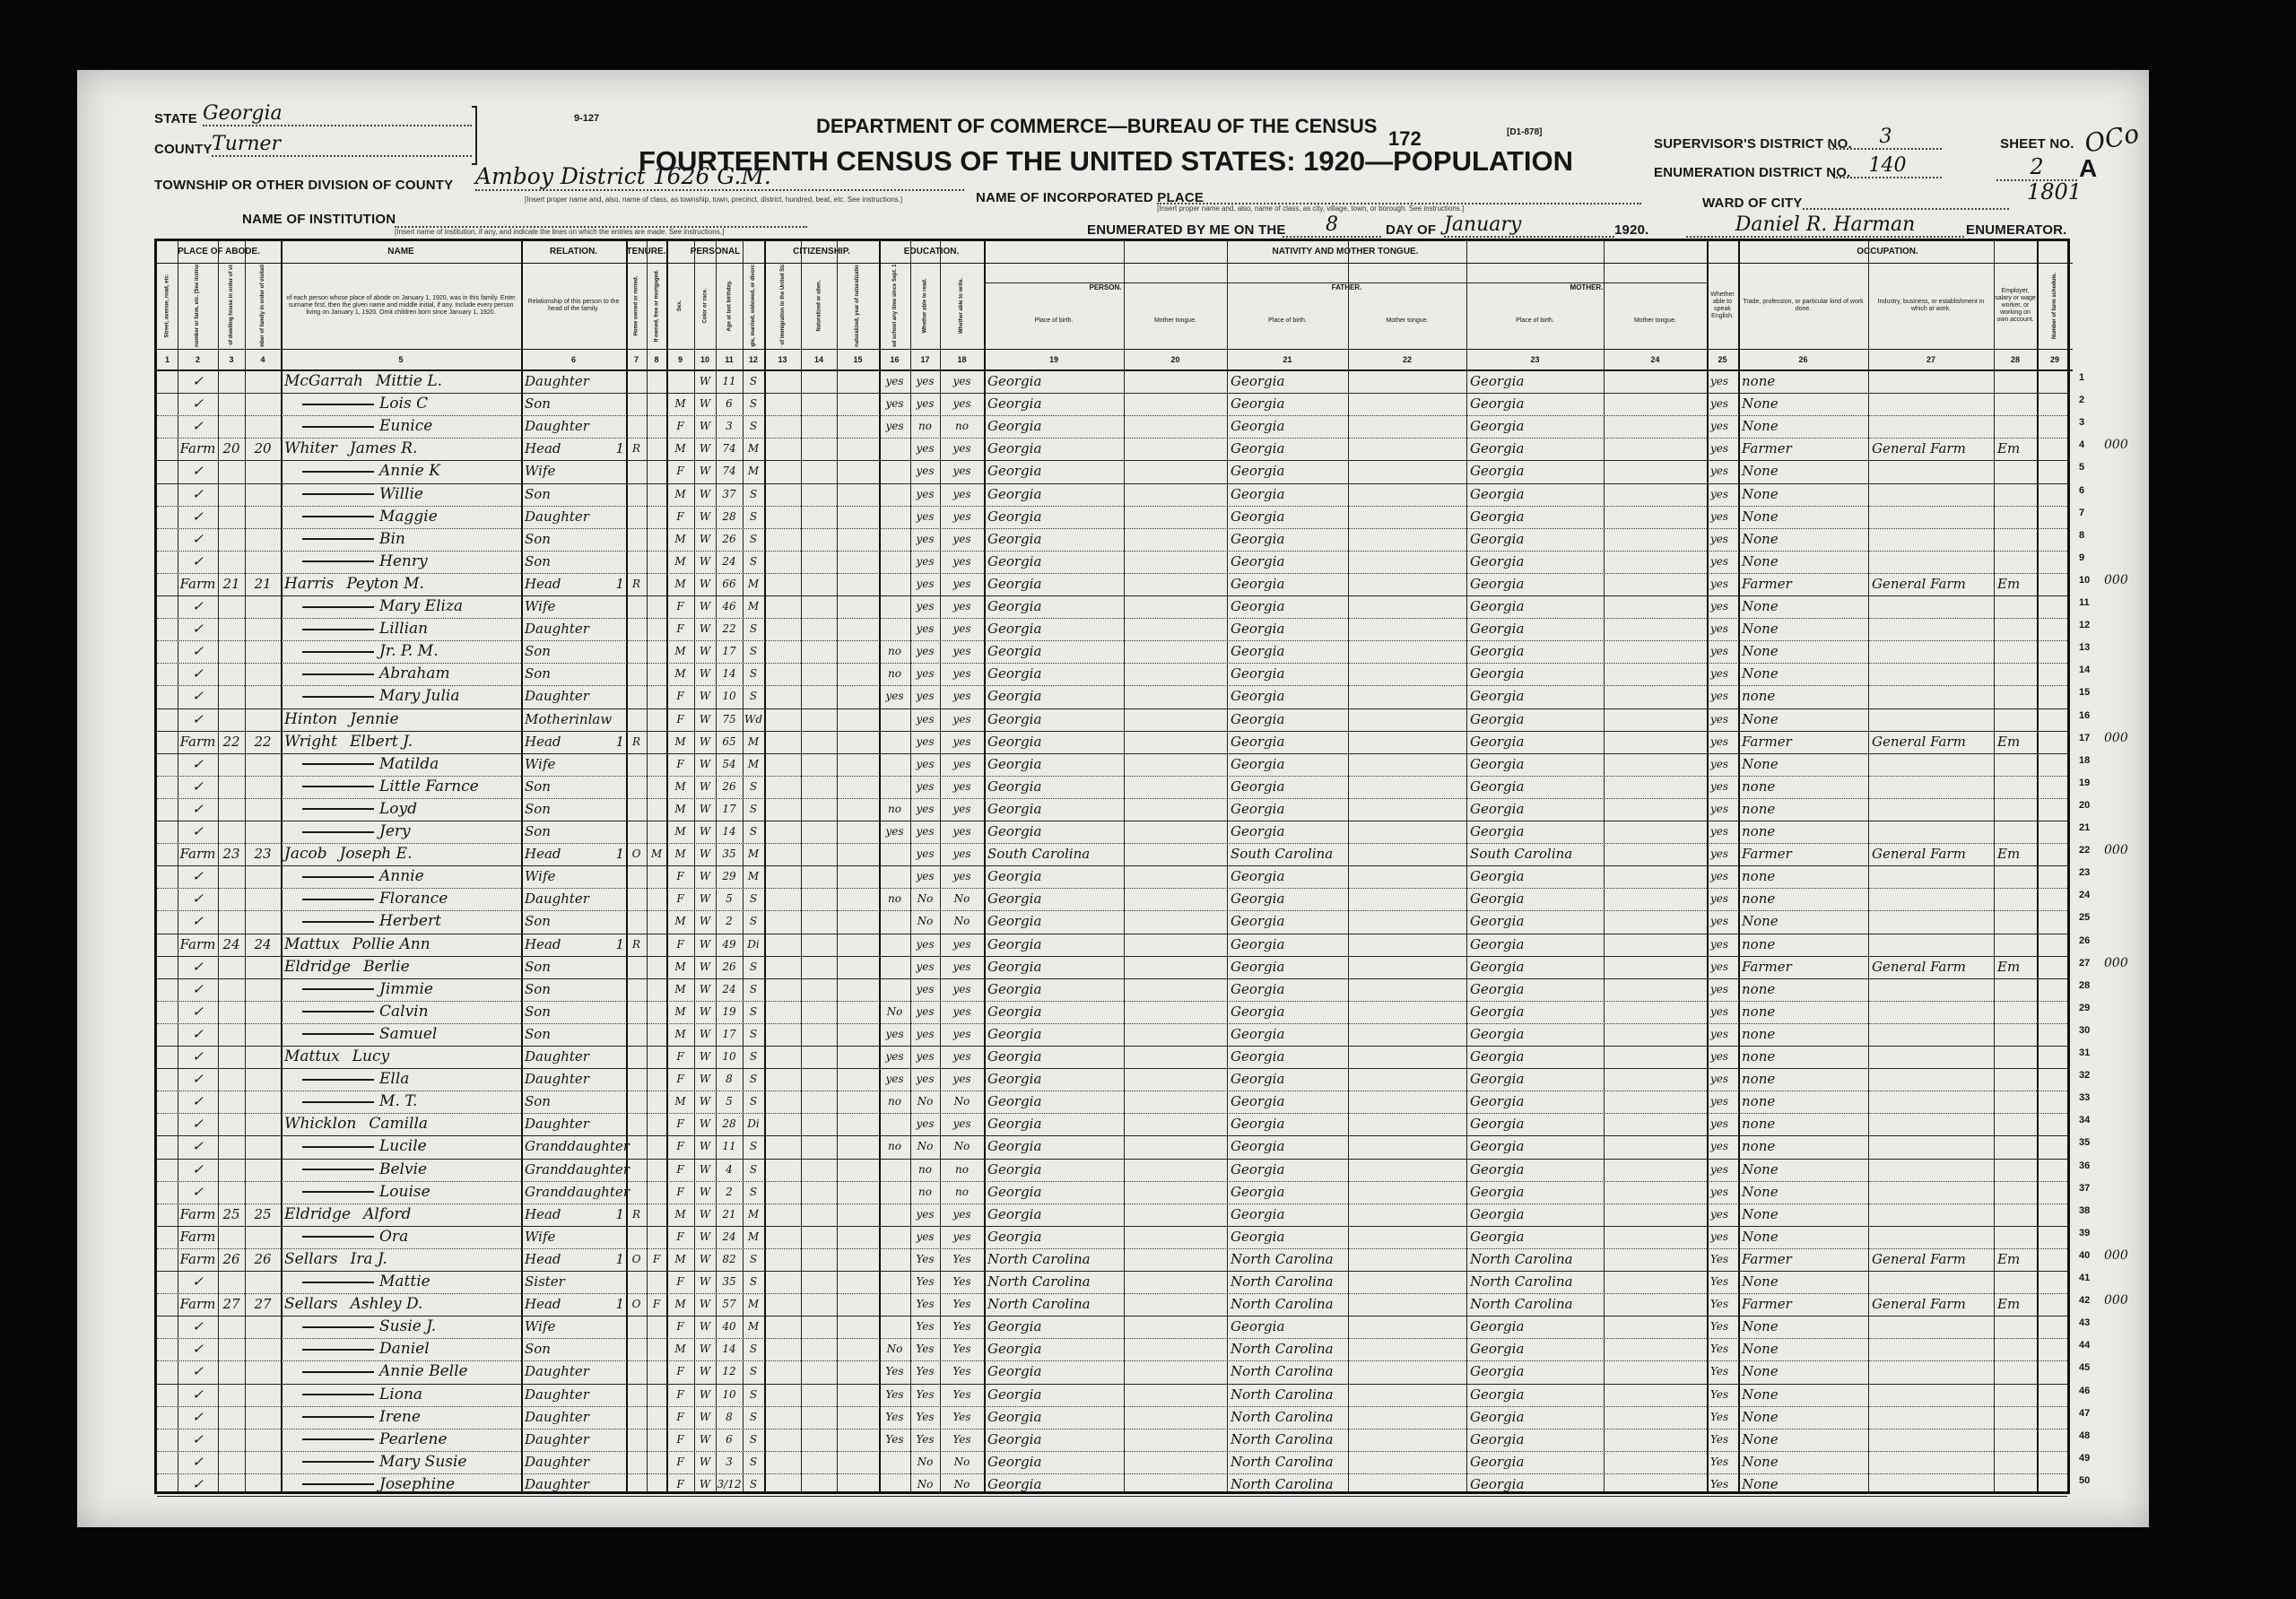 Image resolution: width=2296 pixels, height=1599 pixels. Describe the element at coordinates (167, 306) in the screenshot. I see `column-header: Street, avenue, road, etc.` at that location.